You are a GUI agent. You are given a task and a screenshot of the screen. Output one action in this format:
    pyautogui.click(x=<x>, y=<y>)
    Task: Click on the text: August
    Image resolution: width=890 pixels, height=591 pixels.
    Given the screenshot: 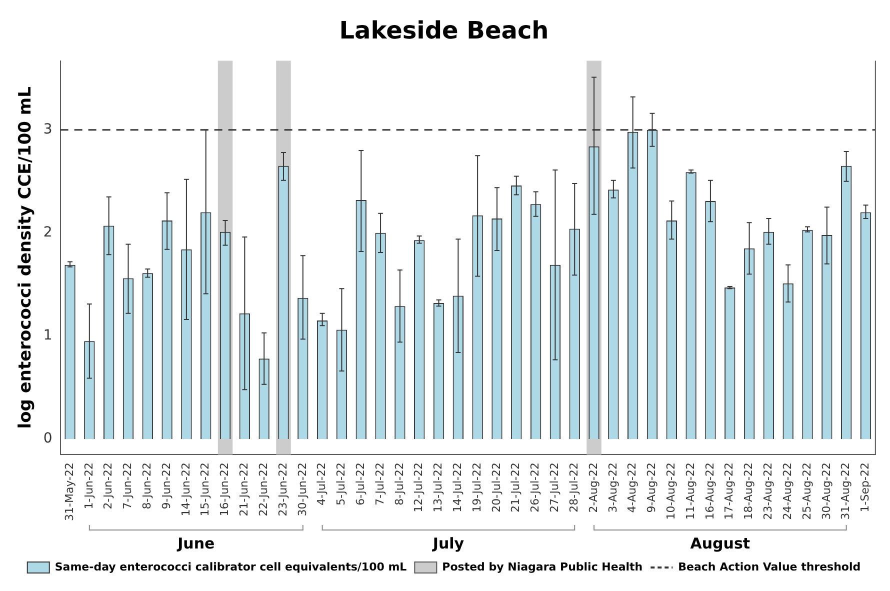 What is the action you would take?
    pyautogui.click(x=720, y=543)
    